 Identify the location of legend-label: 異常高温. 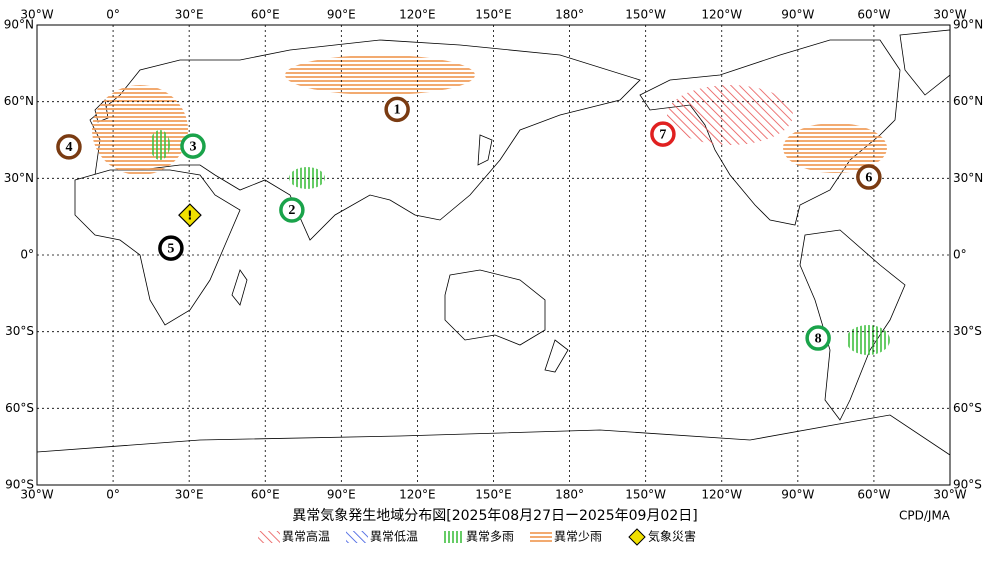
(306, 536).